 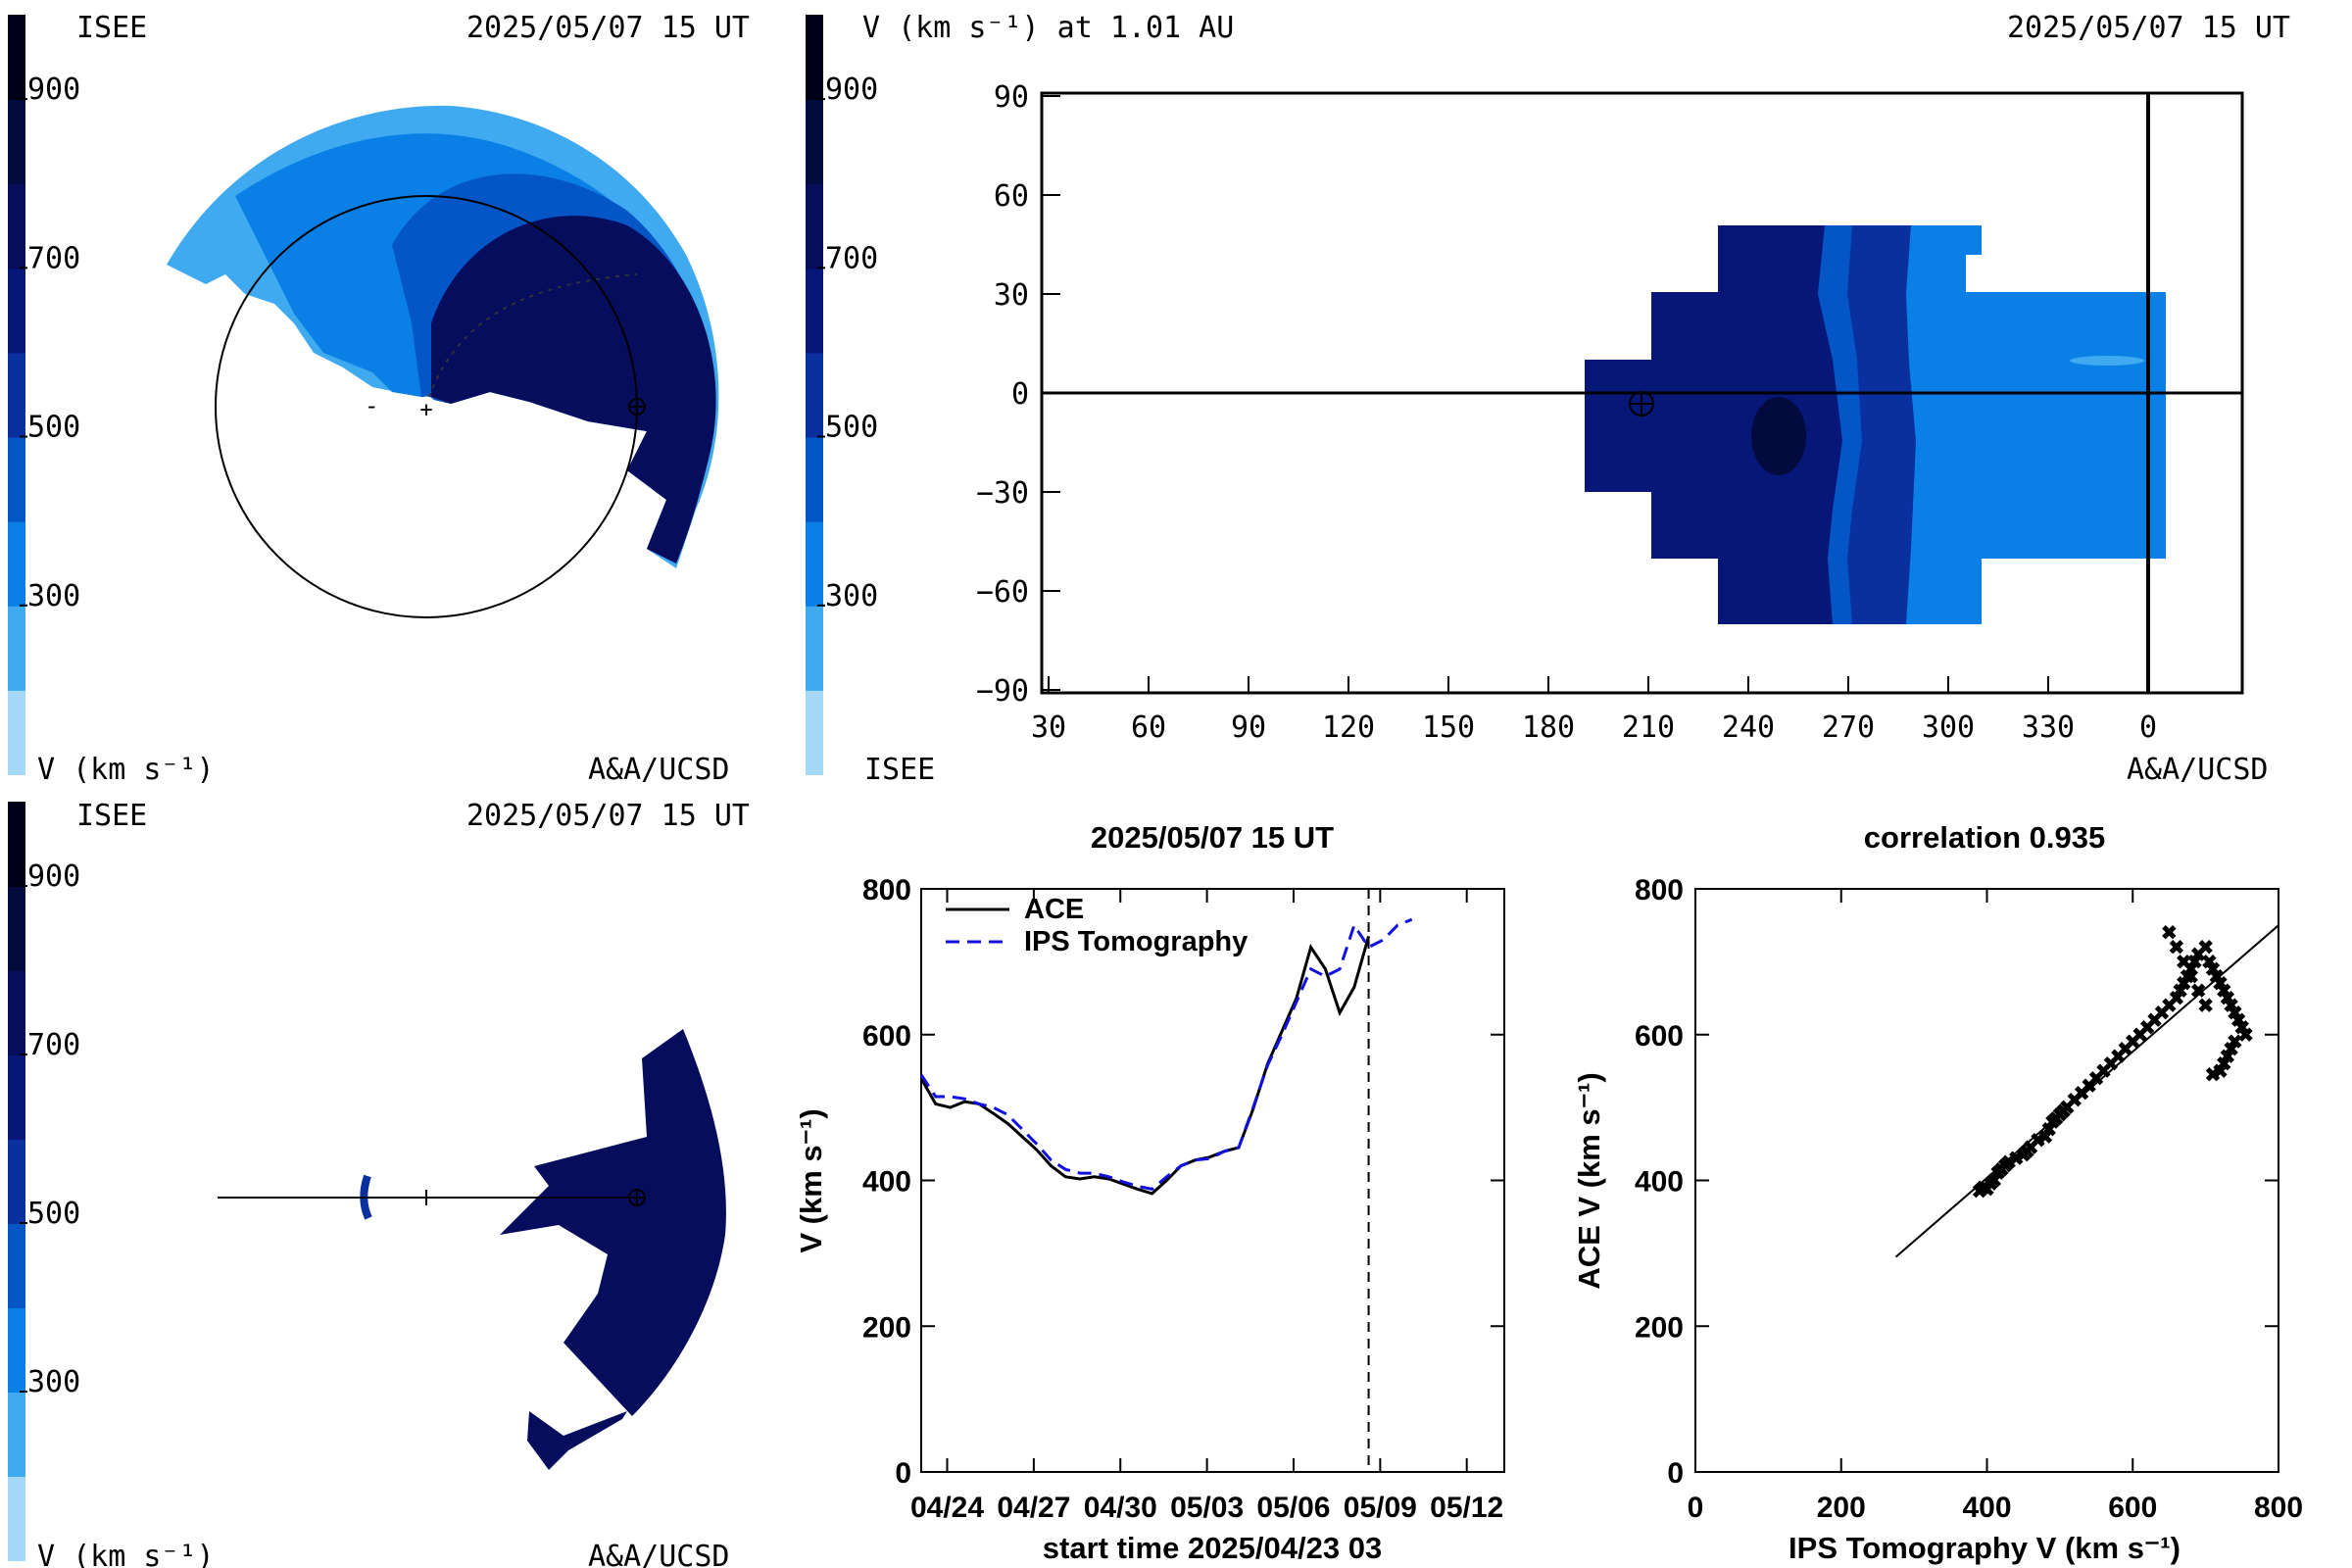 I want to click on colorbar-2-tick-label: 700, so click(x=851, y=258).